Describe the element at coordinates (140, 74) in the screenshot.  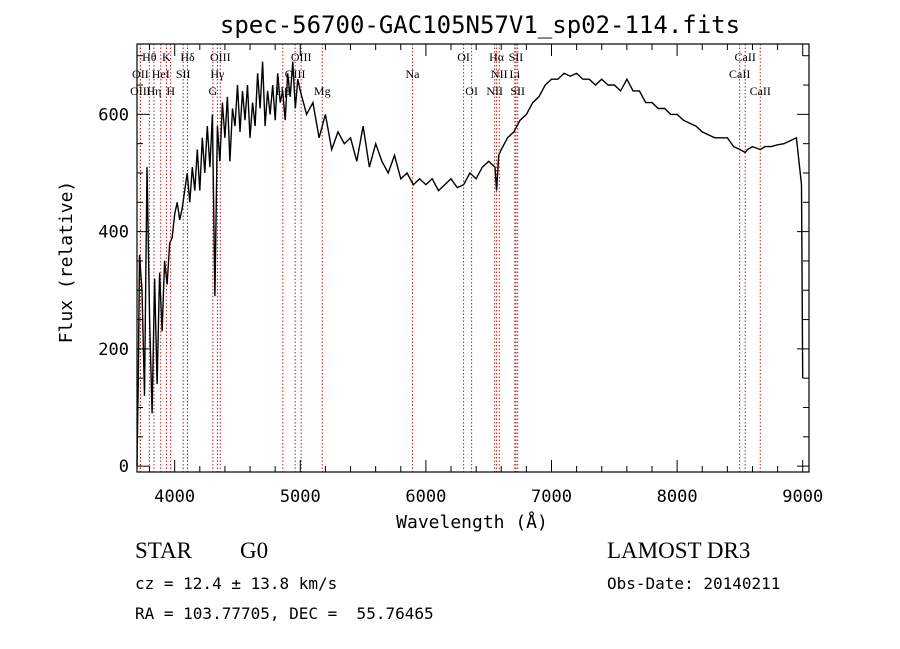
I see `emission-line-label: OII` at that location.